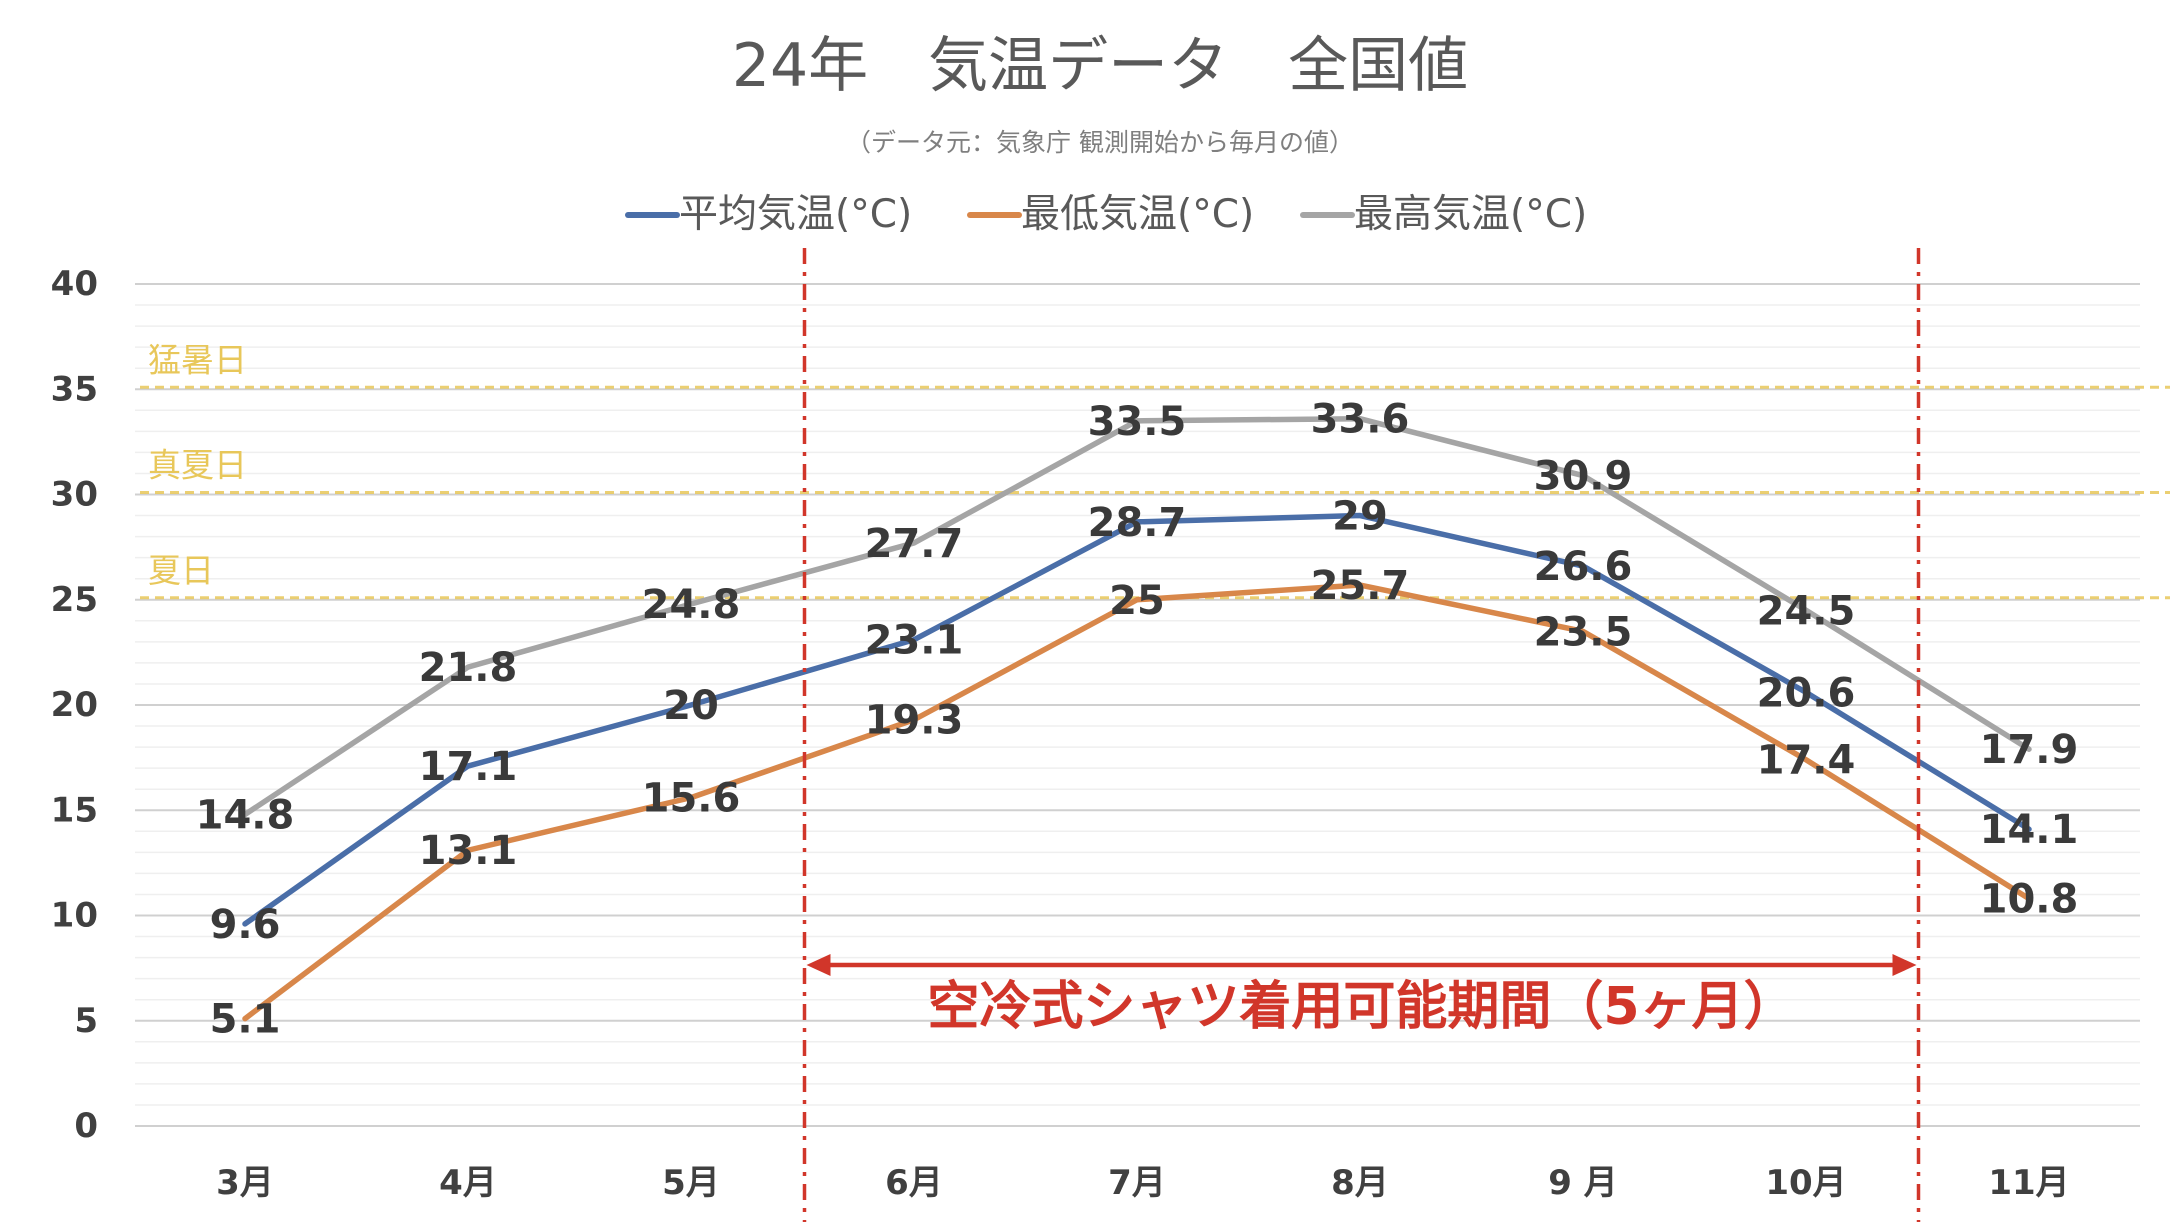 The image size is (2174, 1222). What do you see at coordinates (2028, 1183) in the screenshot?
I see `x-tick-label: 11月` at bounding box center [2028, 1183].